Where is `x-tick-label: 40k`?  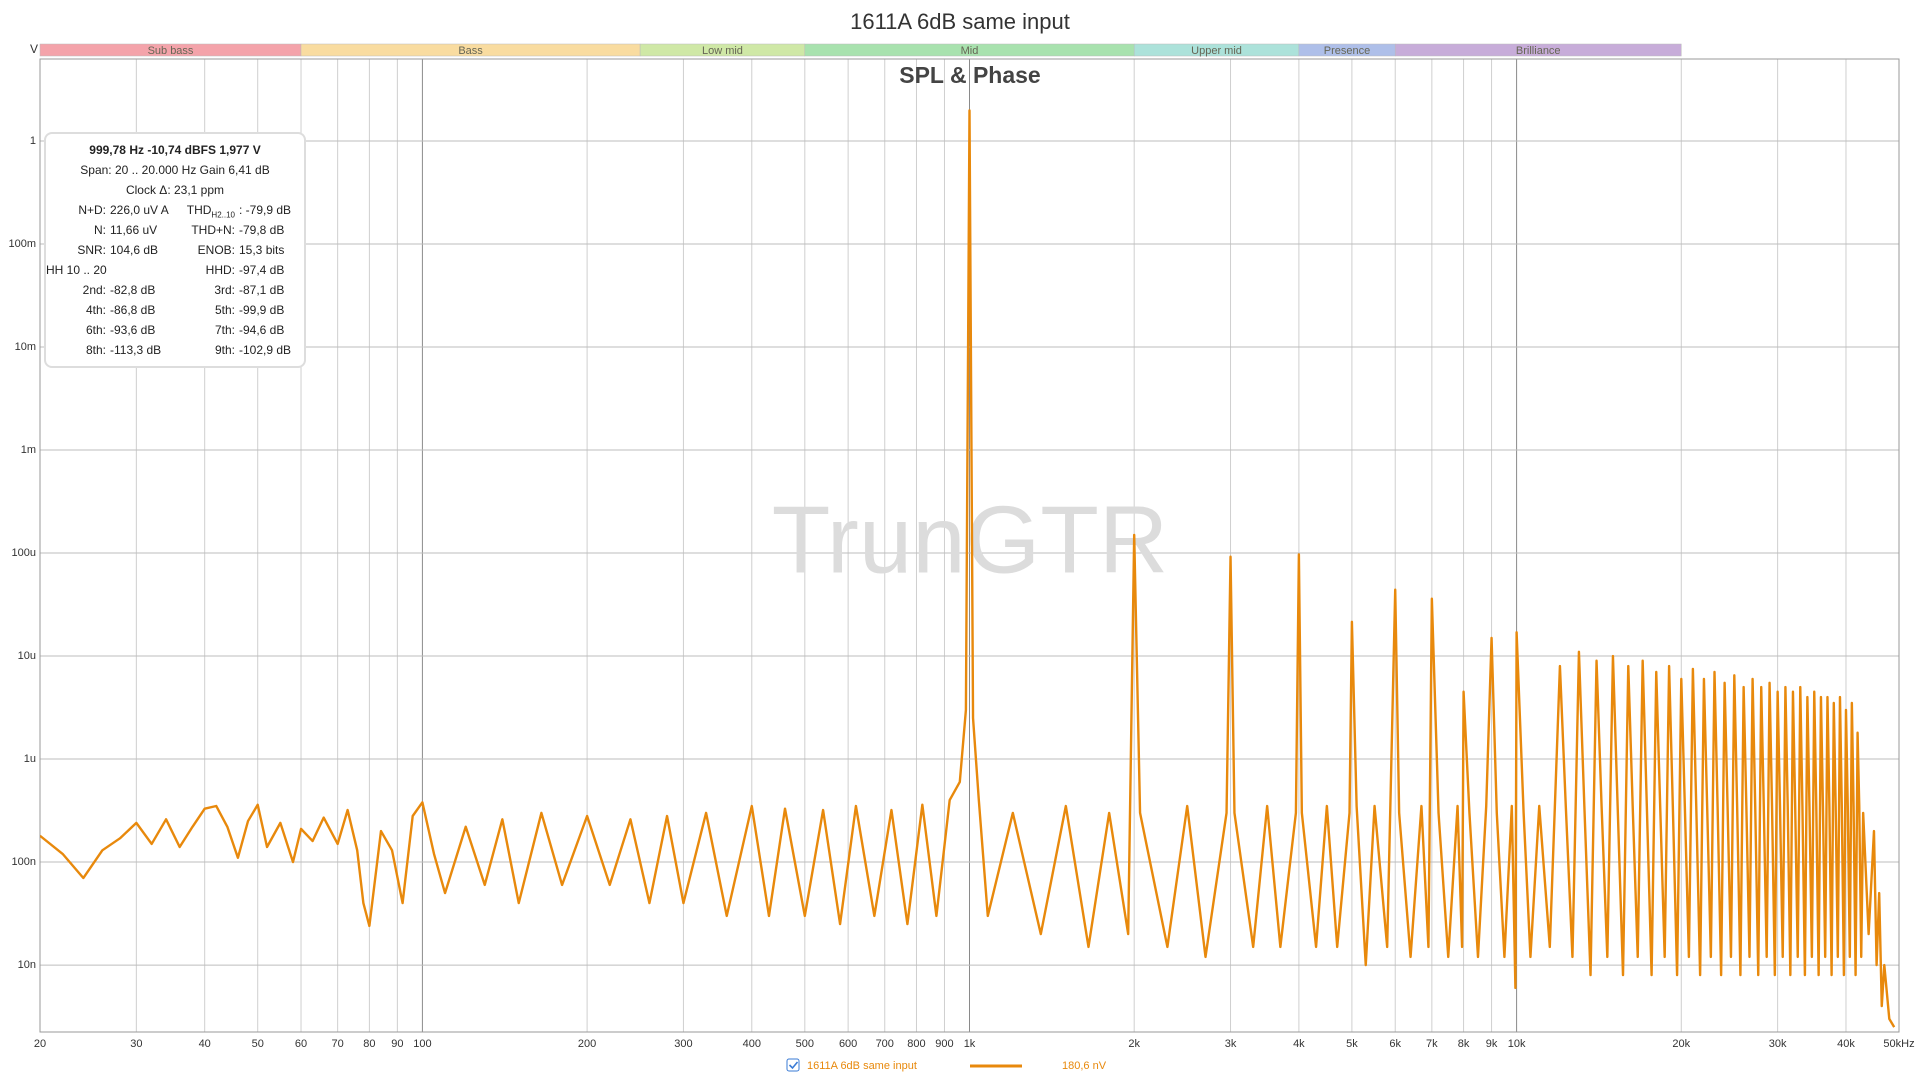 x-tick-label: 40k is located at coordinates (1846, 1044).